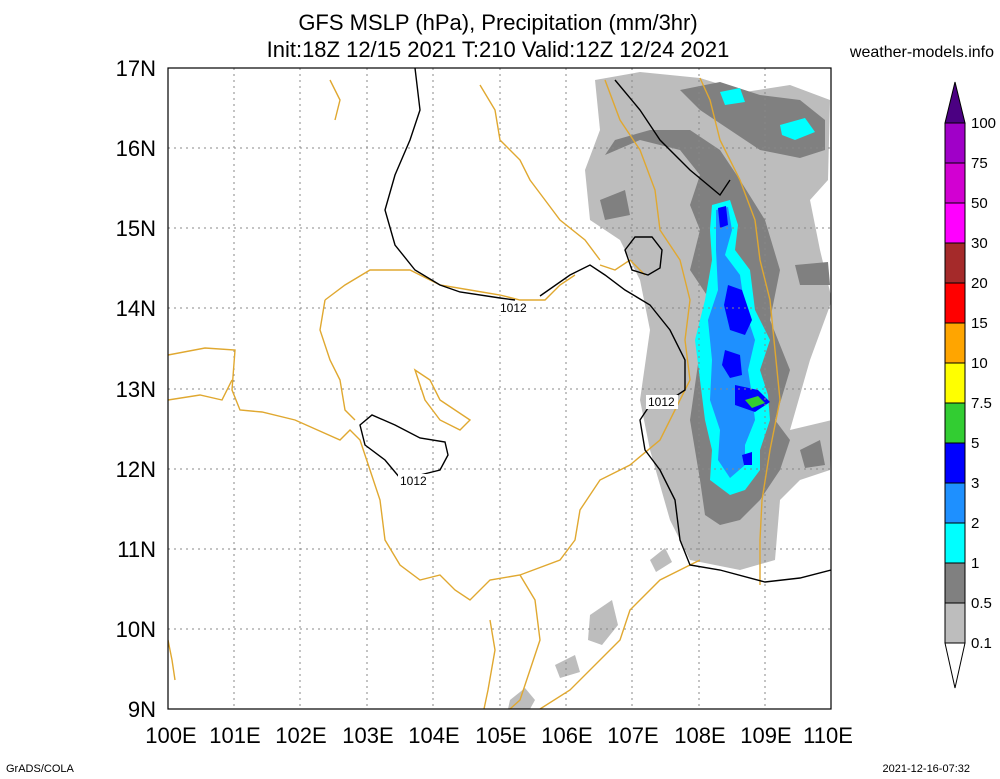 This screenshot has width=1000, height=779. What do you see at coordinates (765, 735) in the screenshot?
I see `lon-tick-label: 109E` at bounding box center [765, 735].